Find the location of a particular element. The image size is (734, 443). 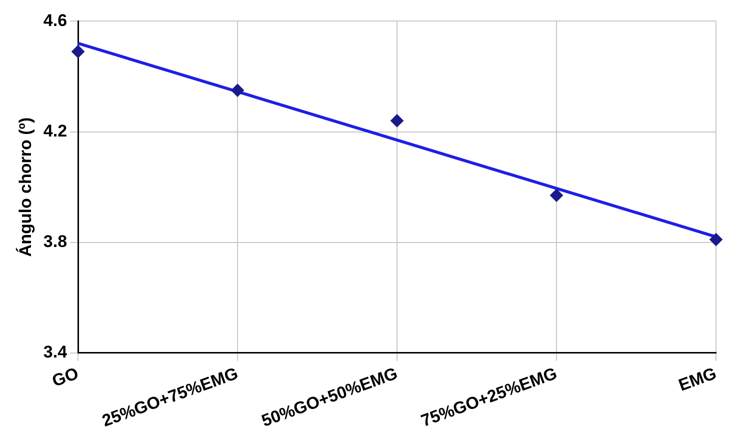

y-tick-label: 3.4 is located at coordinates (55, 352).